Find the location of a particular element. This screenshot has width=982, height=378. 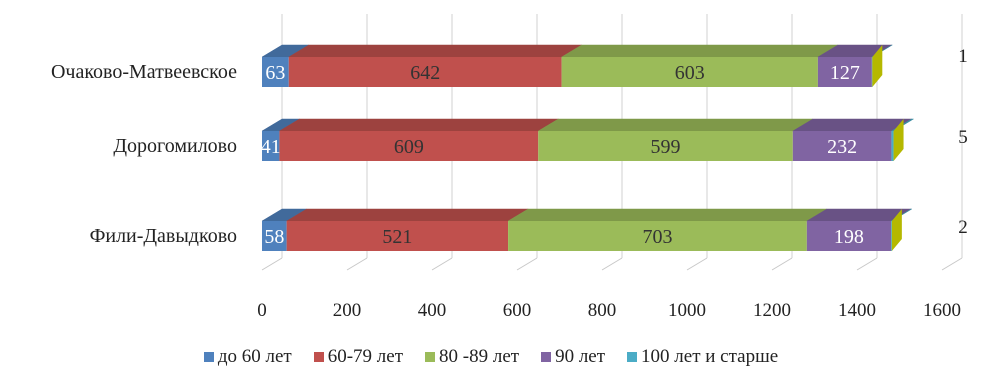

data-label: 63 is located at coordinates (275, 73).